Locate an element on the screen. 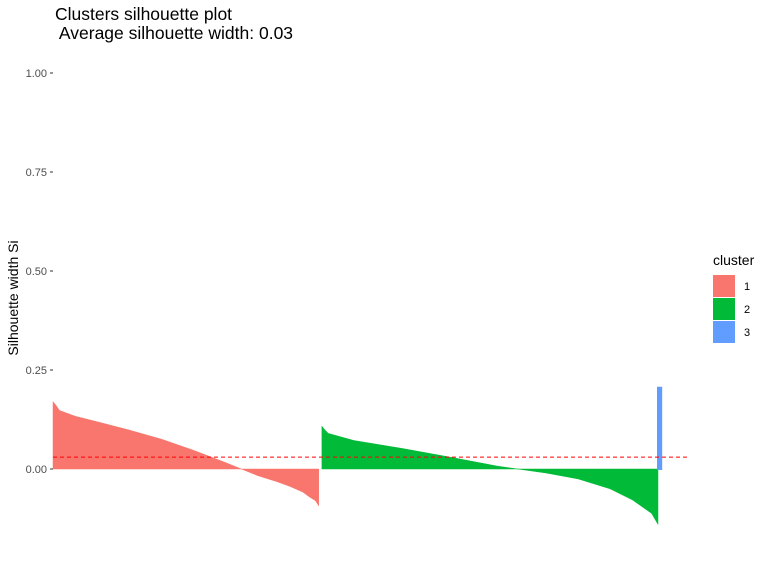 Image resolution: width=770 pixels, height=574 pixels. cluster-1-silhouette-area is located at coordinates (185, 454).